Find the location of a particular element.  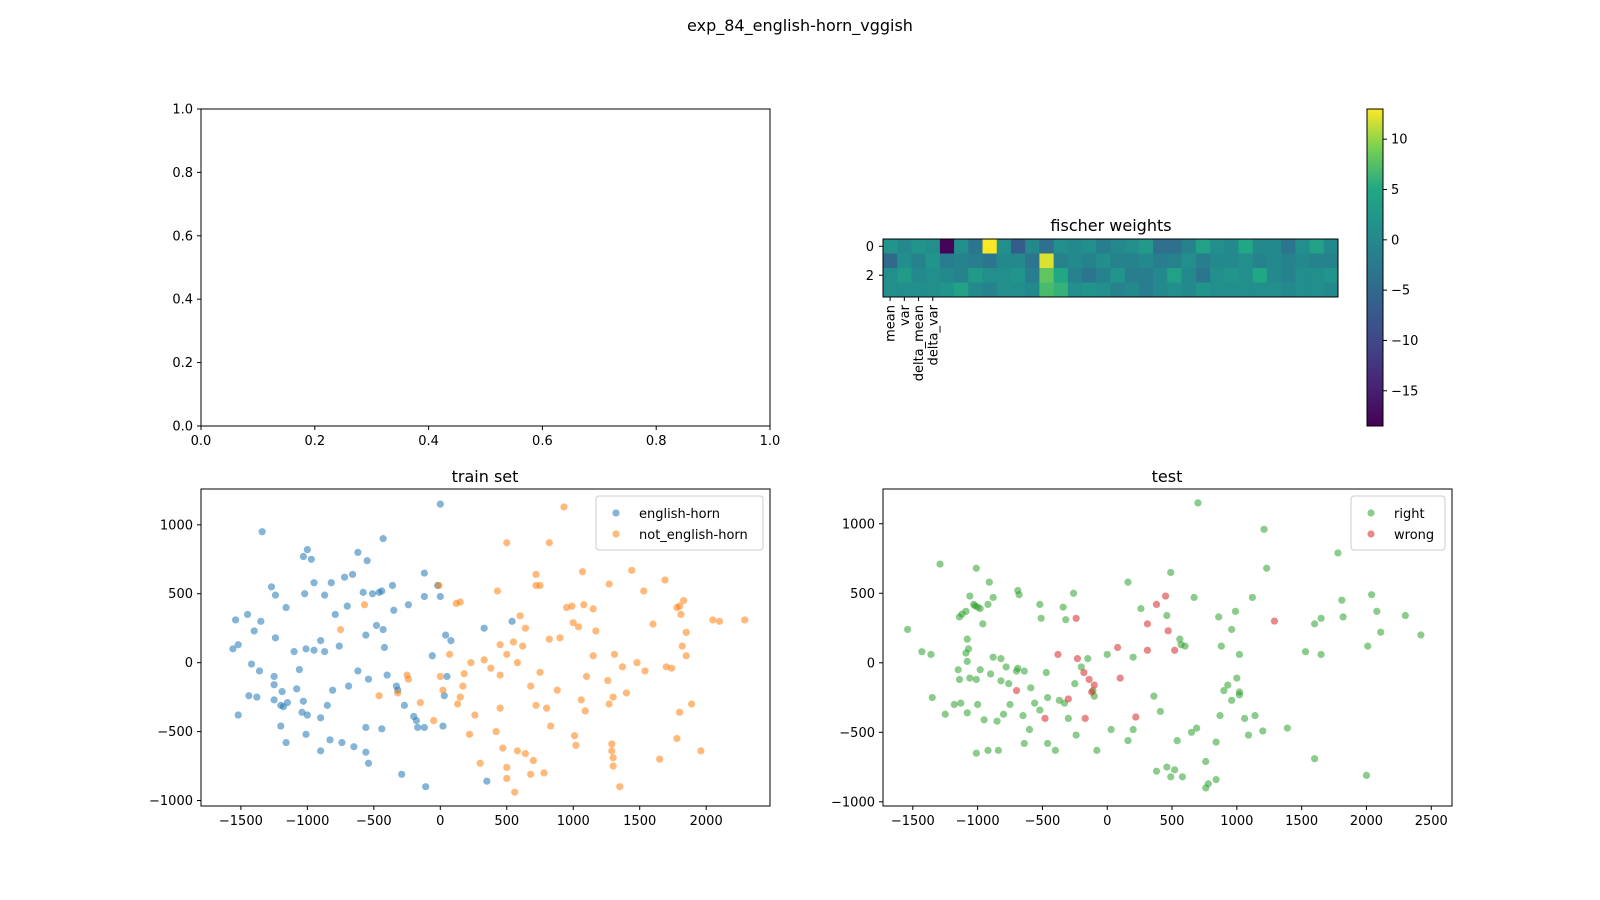

empty-ytick-label: 0.8 is located at coordinates (182, 173).